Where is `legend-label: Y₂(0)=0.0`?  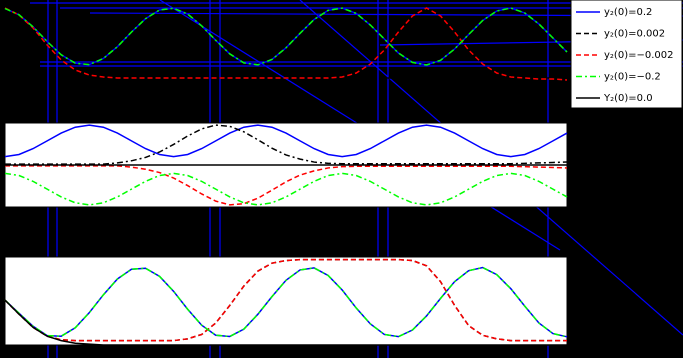 legend-label: Y₂(0)=0.0 is located at coordinates (628, 98).